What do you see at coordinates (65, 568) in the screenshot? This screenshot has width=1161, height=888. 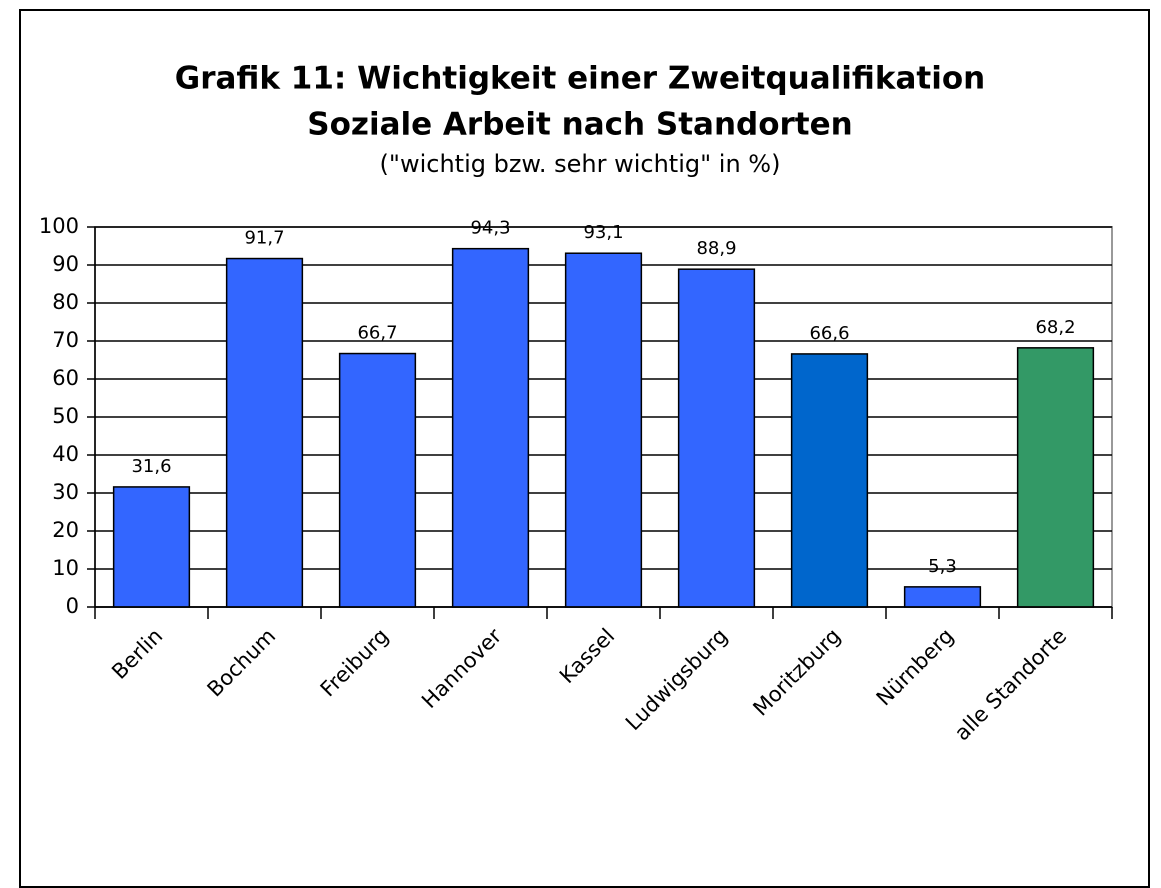 I see `y-tick-label: 10` at bounding box center [65, 568].